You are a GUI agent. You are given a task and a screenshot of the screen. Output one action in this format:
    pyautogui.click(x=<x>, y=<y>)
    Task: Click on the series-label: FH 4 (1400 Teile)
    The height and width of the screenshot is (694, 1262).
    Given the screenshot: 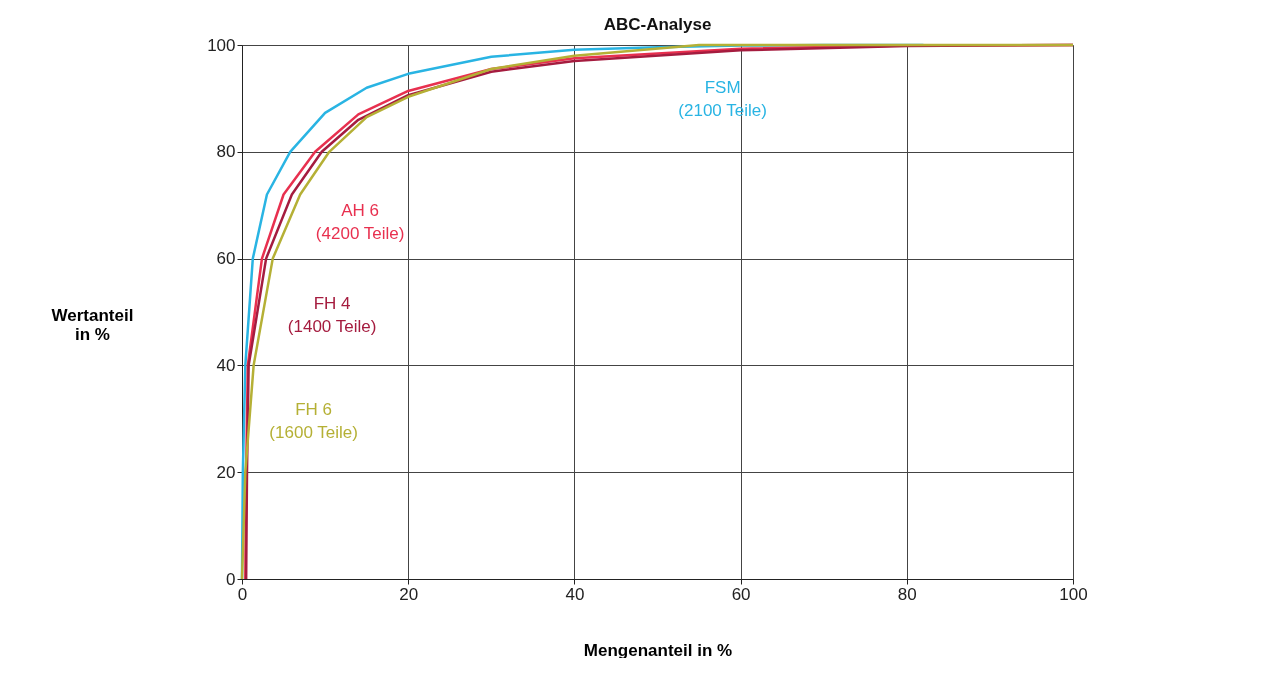 What is the action you would take?
    pyautogui.click(x=332, y=314)
    